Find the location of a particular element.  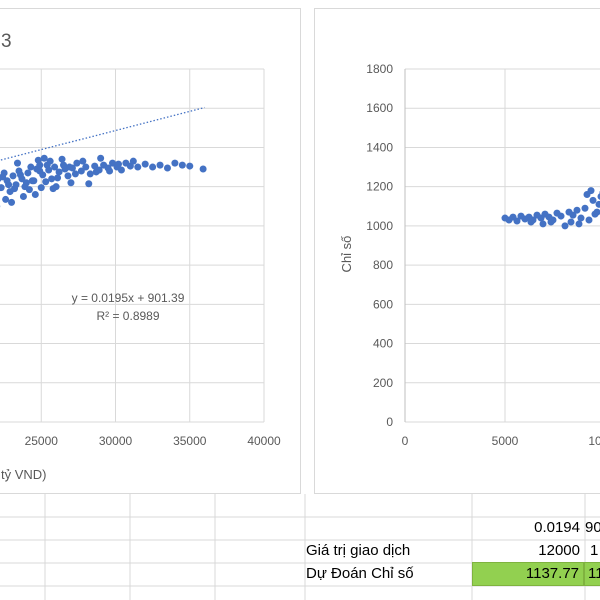

chart-title: 3 is located at coordinates (6, 41).